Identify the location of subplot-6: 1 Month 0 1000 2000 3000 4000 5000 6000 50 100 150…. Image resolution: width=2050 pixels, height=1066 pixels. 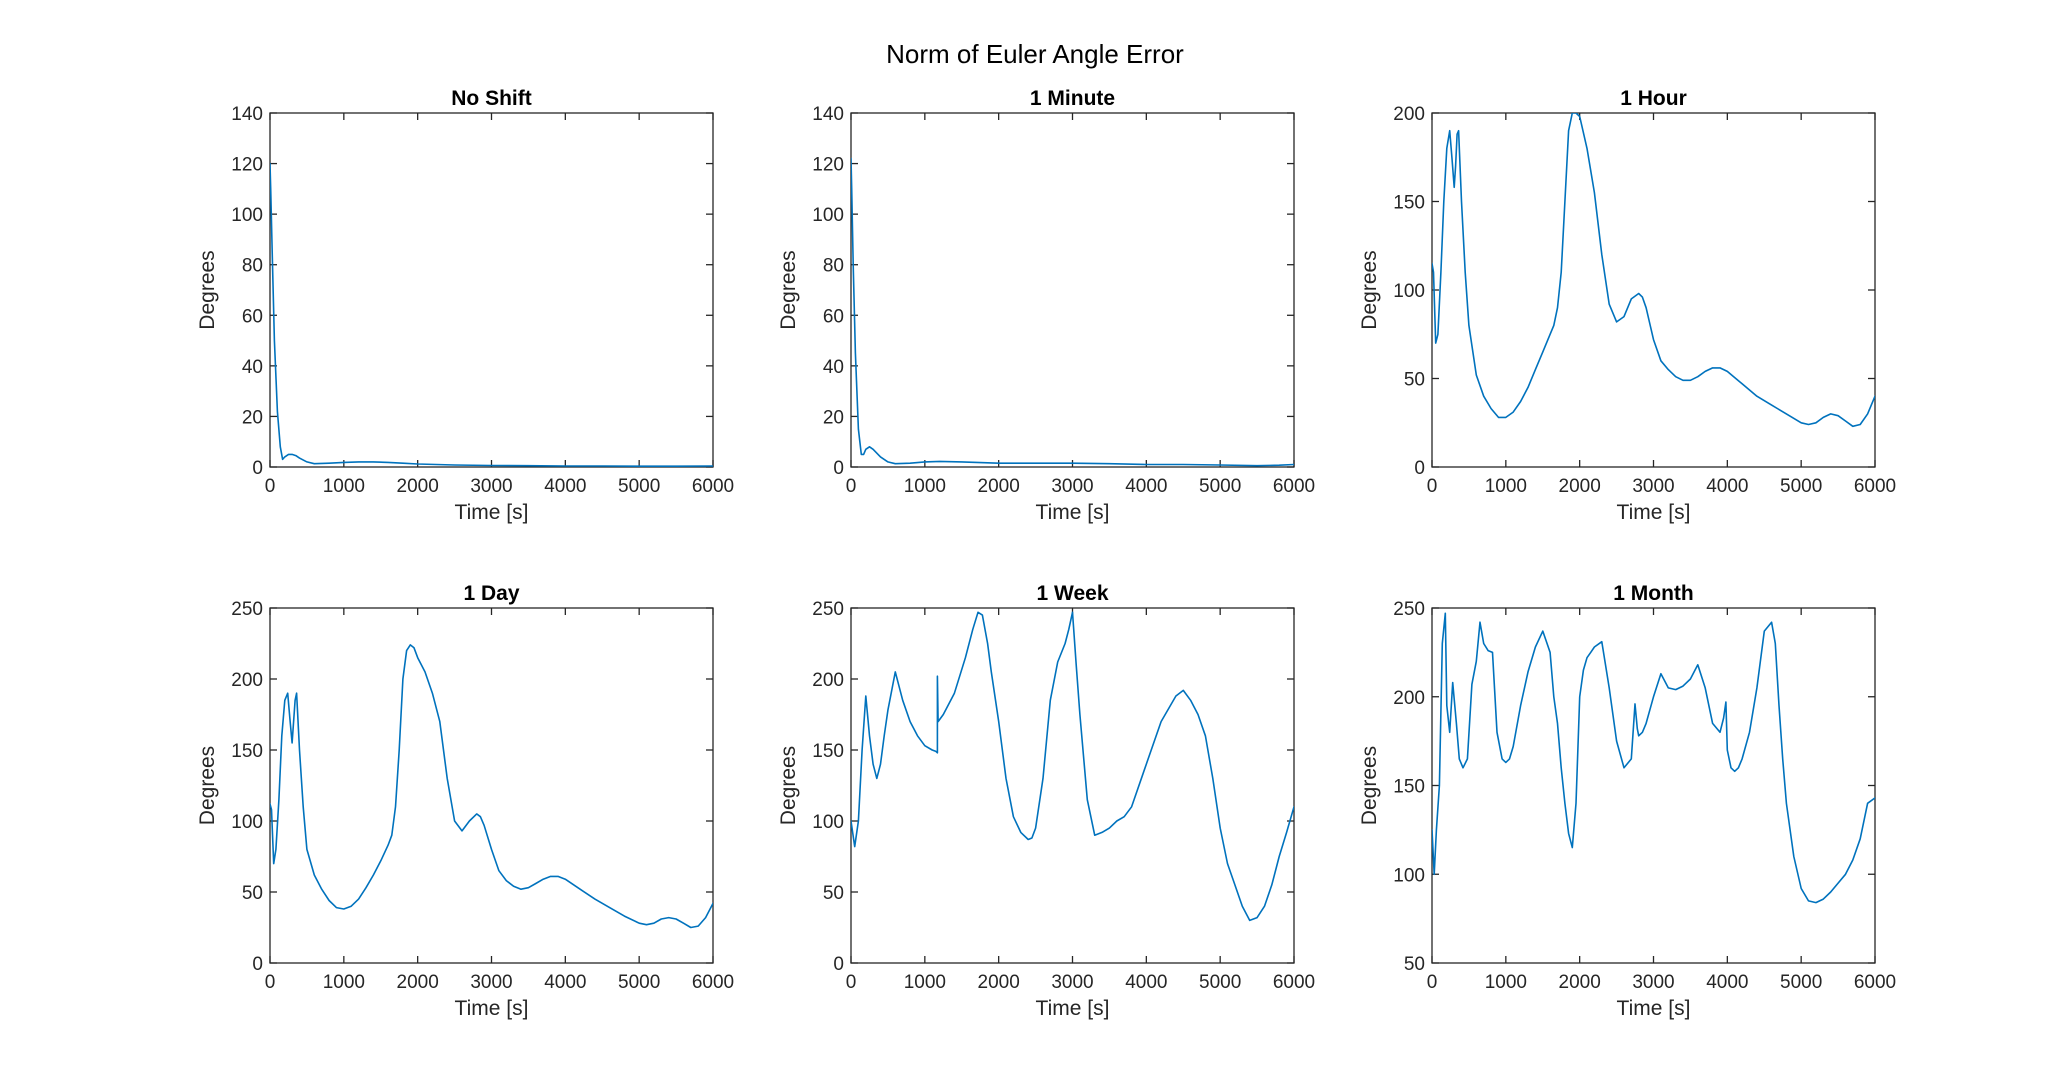
(1627, 801).